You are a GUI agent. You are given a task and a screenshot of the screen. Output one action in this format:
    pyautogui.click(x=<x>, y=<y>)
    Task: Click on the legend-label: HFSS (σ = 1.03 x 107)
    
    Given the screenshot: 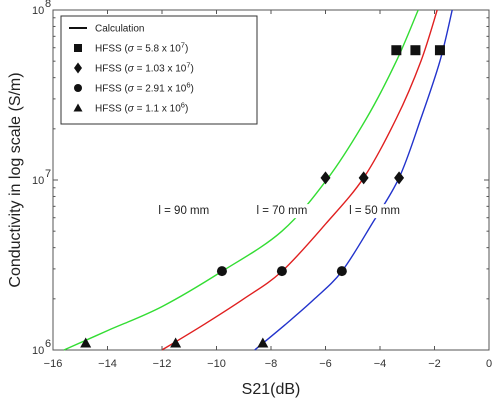 What is the action you would take?
    pyautogui.click(x=144, y=68)
    